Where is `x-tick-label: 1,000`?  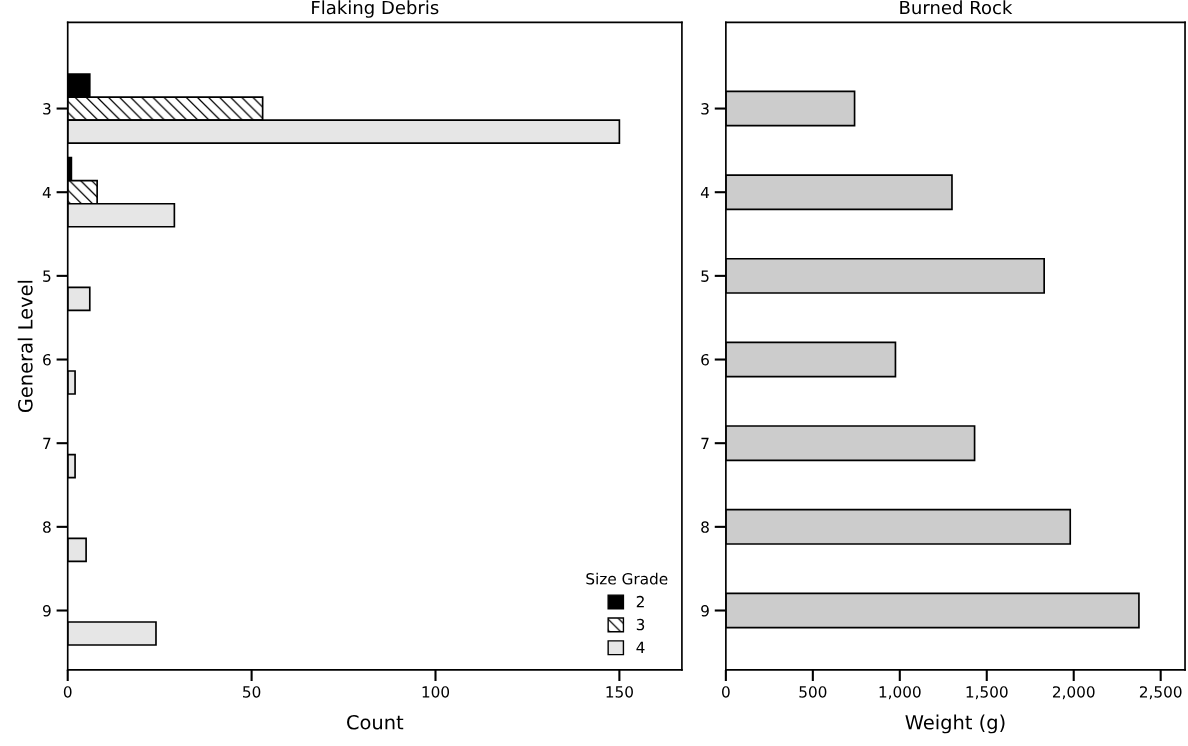 x-tick-label: 1,000 is located at coordinates (900, 693).